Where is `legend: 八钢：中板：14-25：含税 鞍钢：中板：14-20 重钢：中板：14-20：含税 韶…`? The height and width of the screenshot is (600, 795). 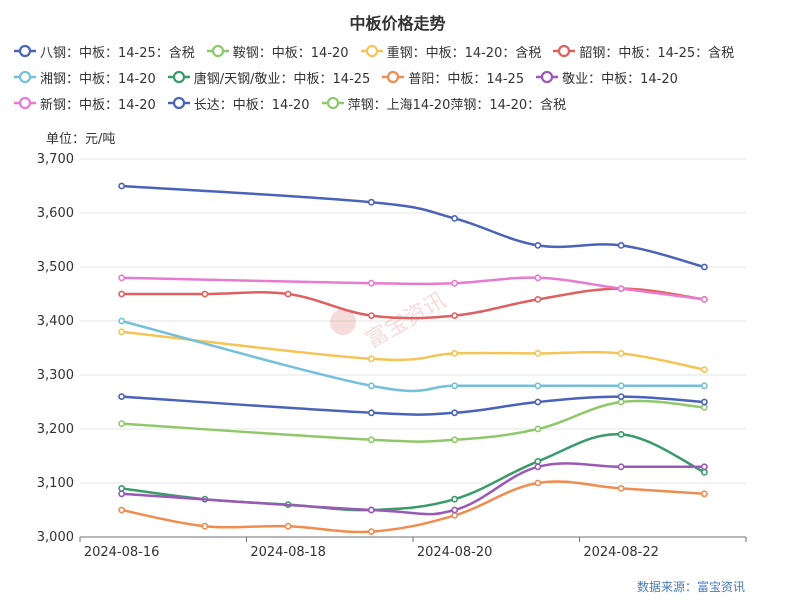 legend: 八钢：中板：14-25：含税 鞍钢：中板：14-20 重钢：中板：14-20：含税 韶… is located at coordinates (401, 77).